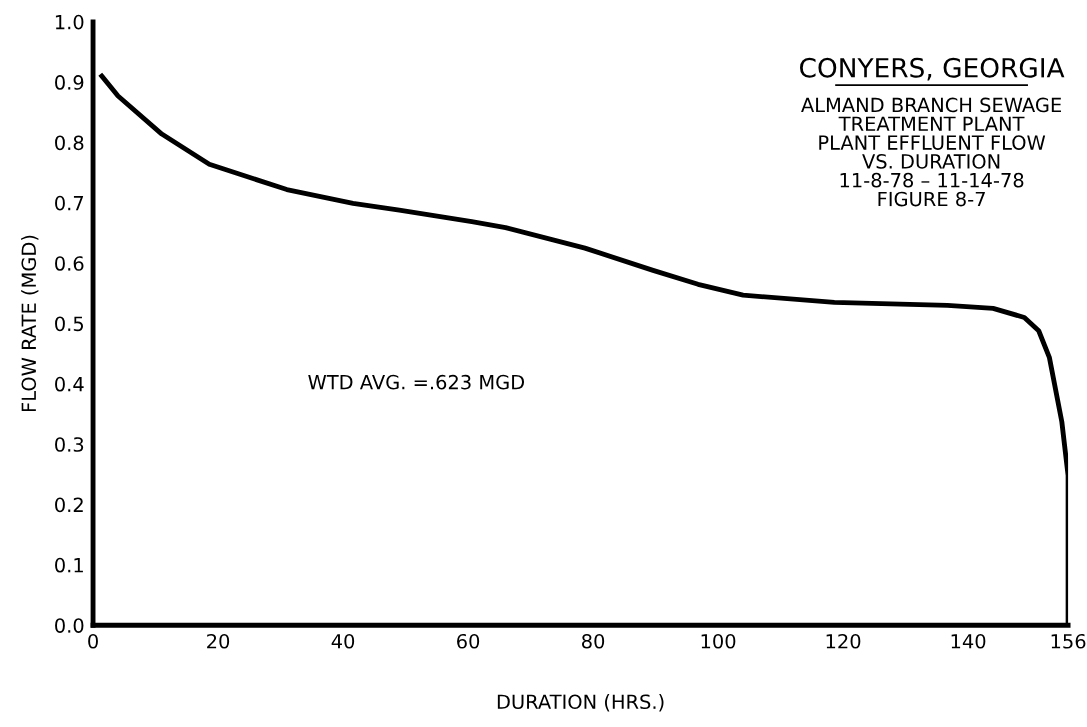  What do you see at coordinates (69, 565) in the screenshot?
I see `y-tick-label: 0.1` at bounding box center [69, 565].